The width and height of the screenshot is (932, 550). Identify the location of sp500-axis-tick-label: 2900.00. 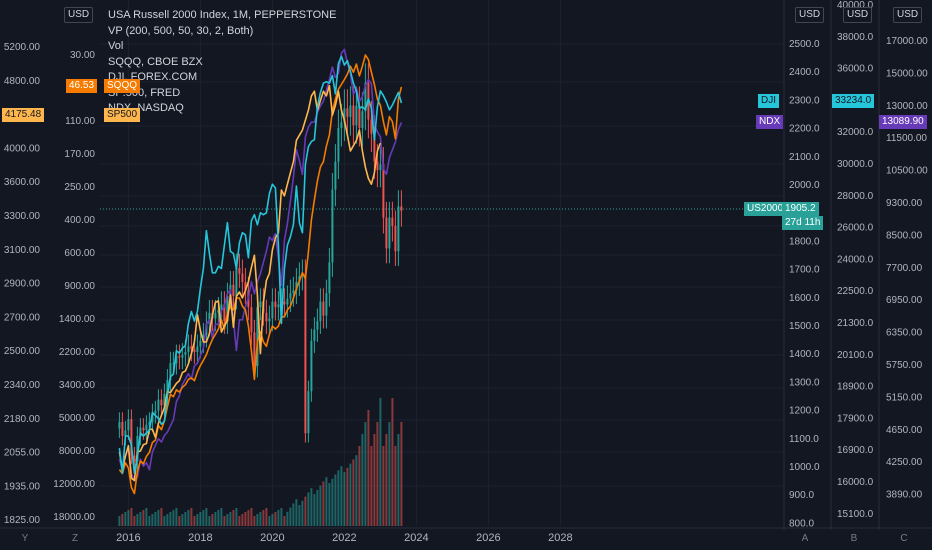
(22, 284).